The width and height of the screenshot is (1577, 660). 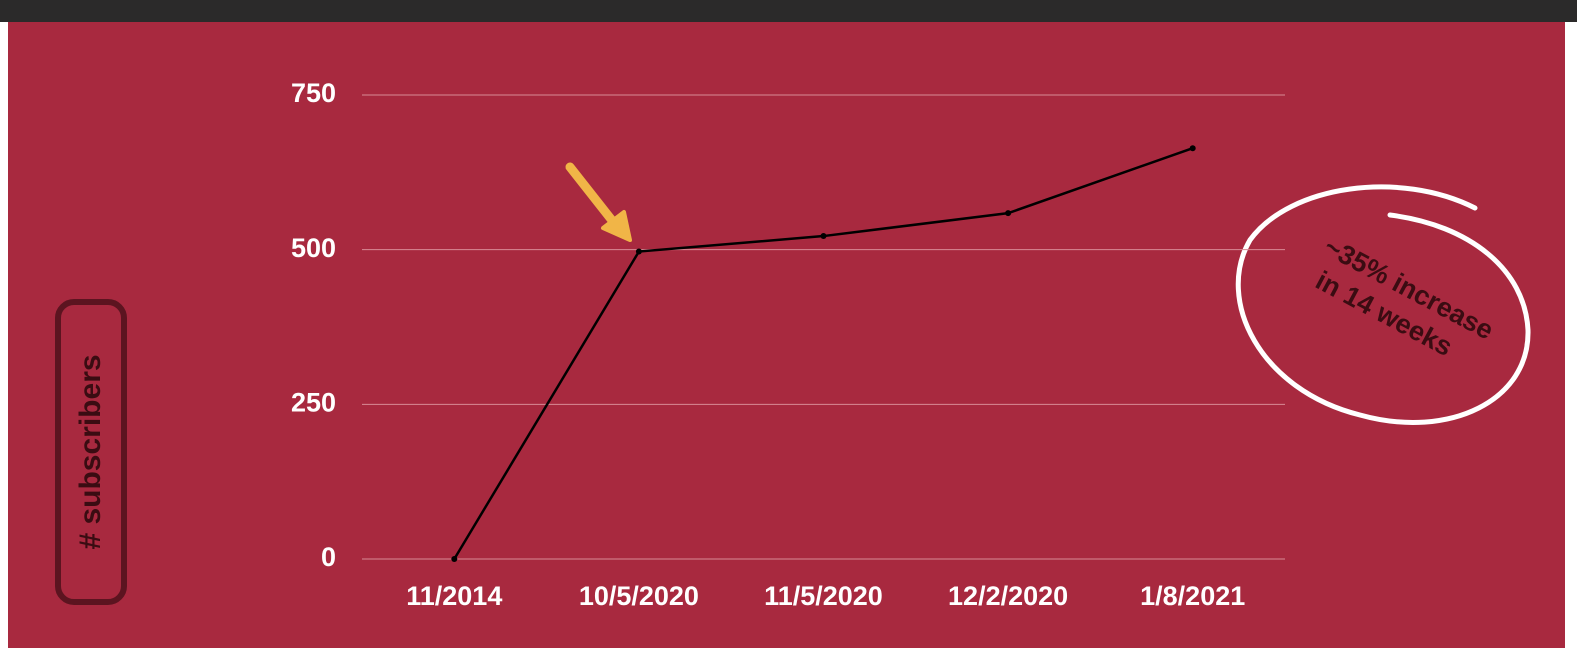 I want to click on annotation-circle, so click(x=1383, y=304).